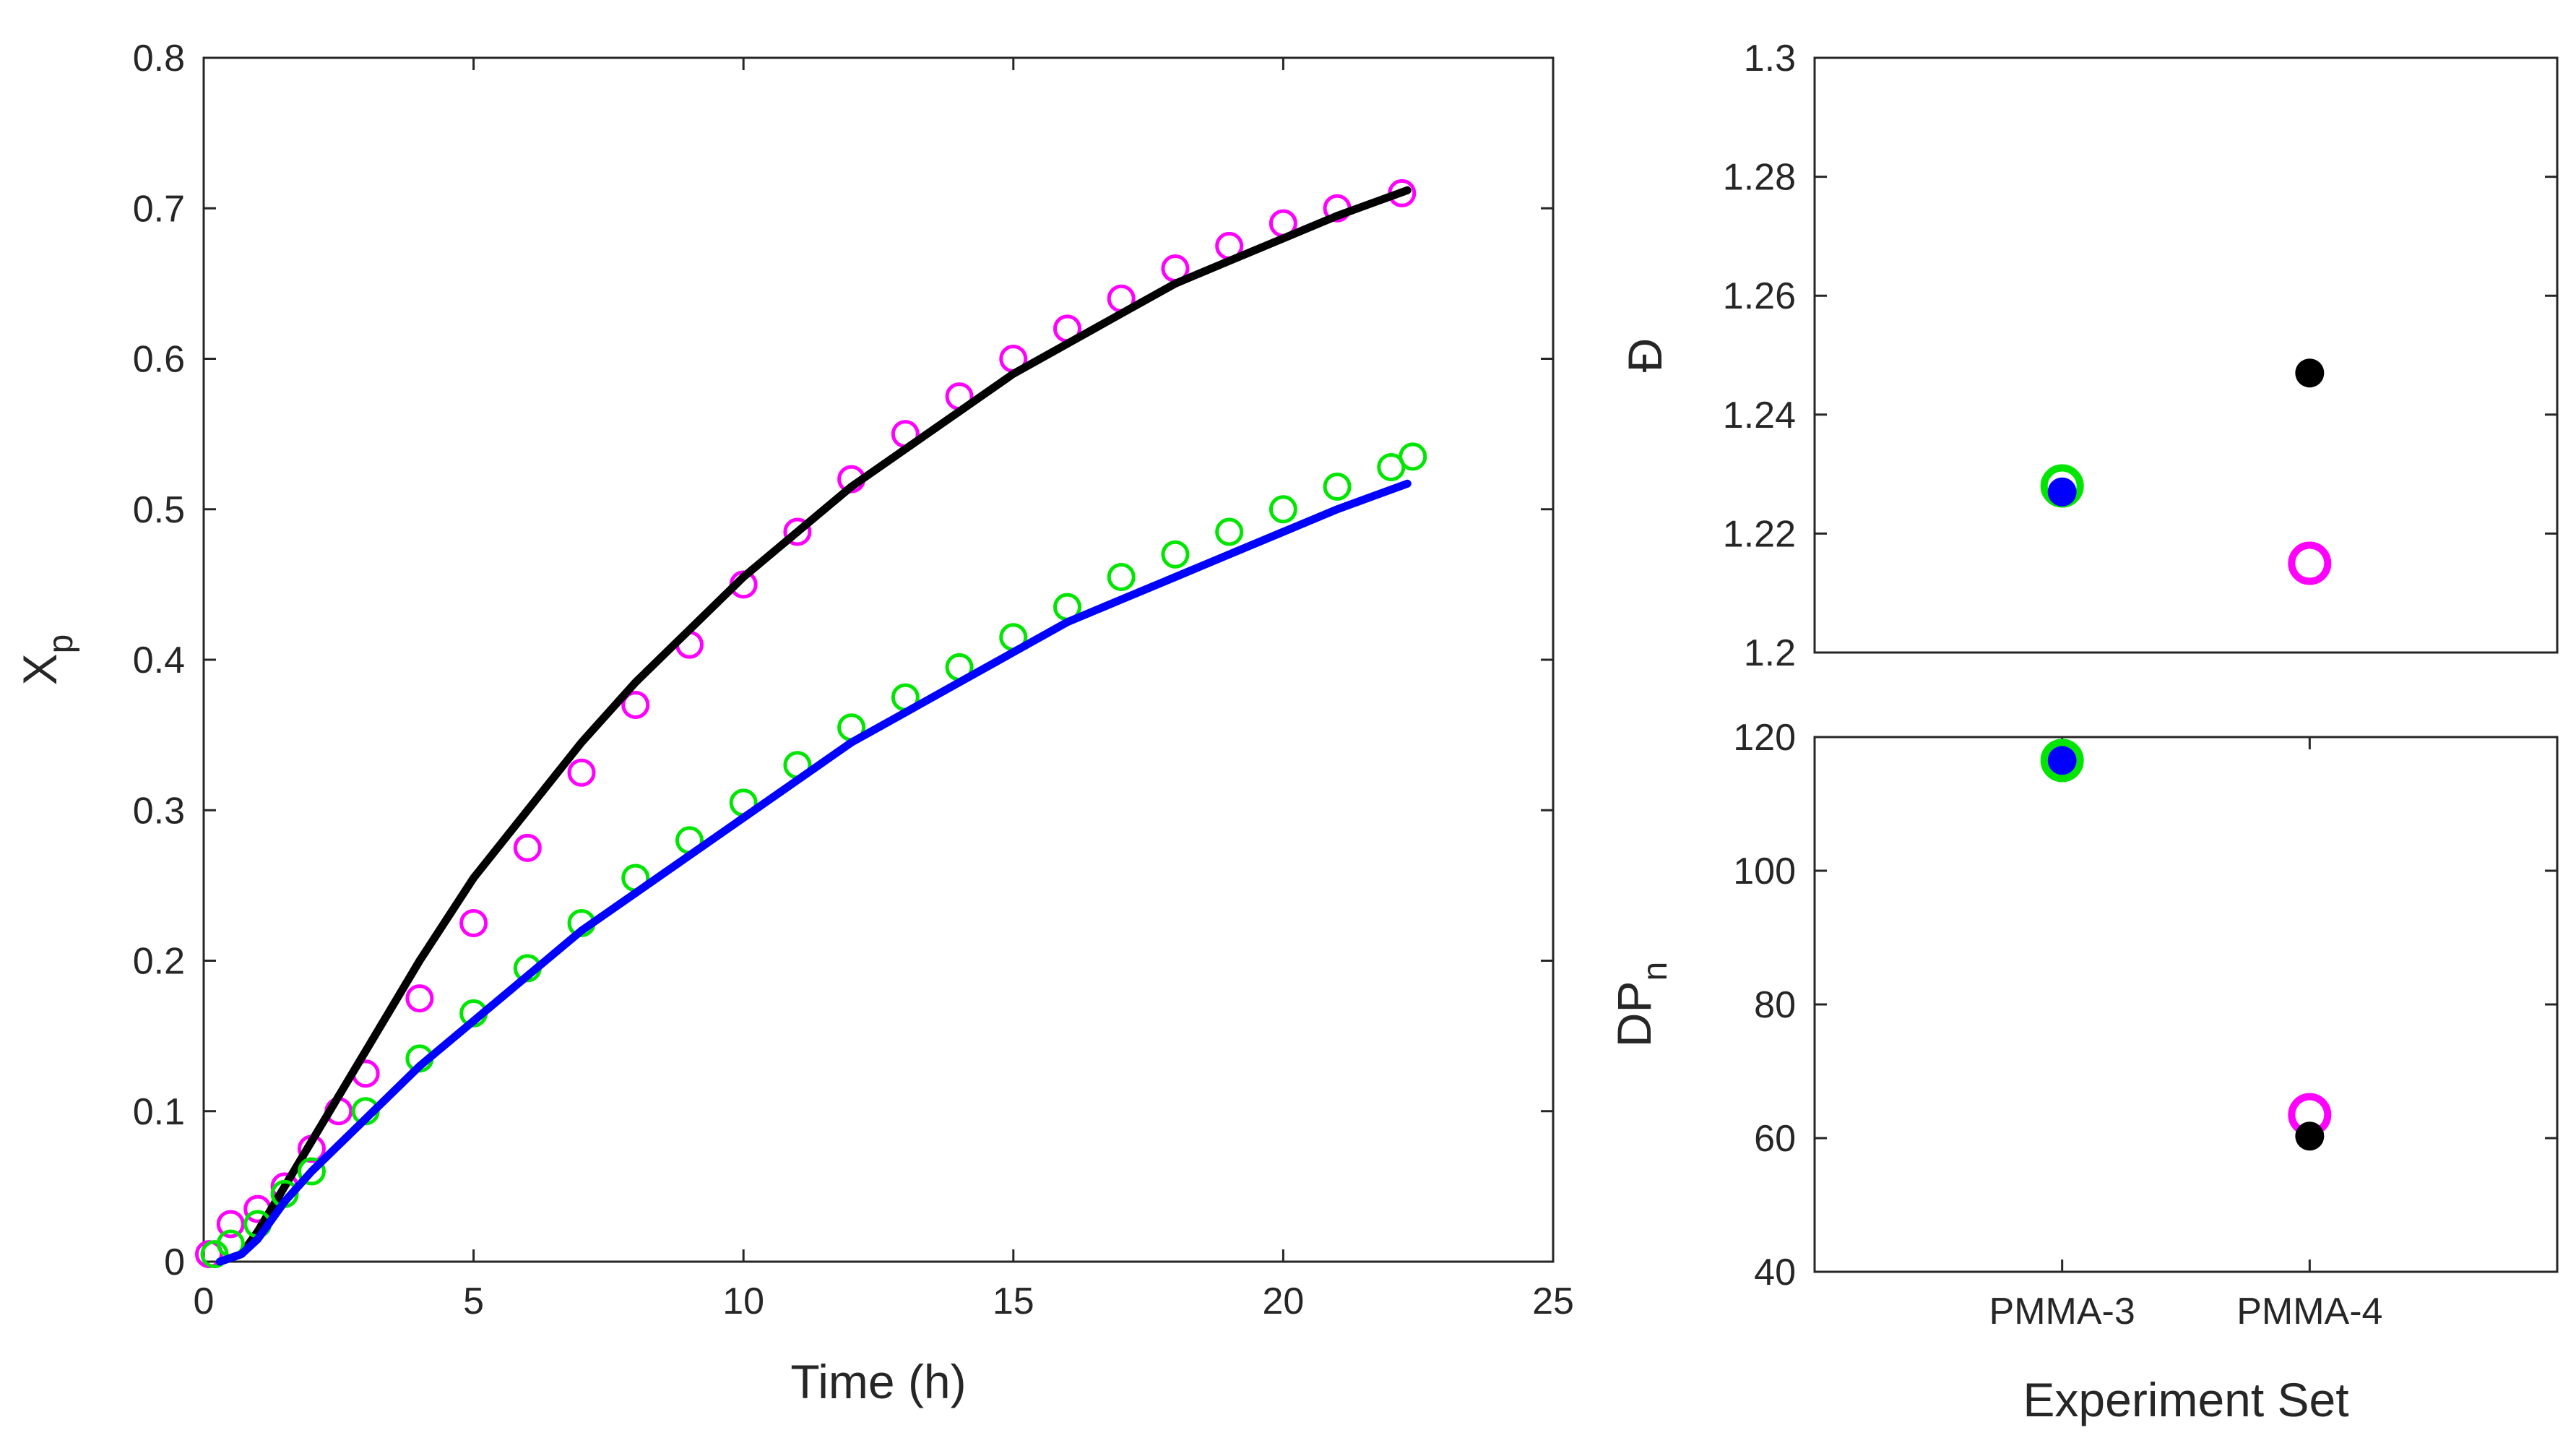 This screenshot has height=1451, width=2576. I want to click on x-axis-label: Experiment Set, so click(2185, 1399).